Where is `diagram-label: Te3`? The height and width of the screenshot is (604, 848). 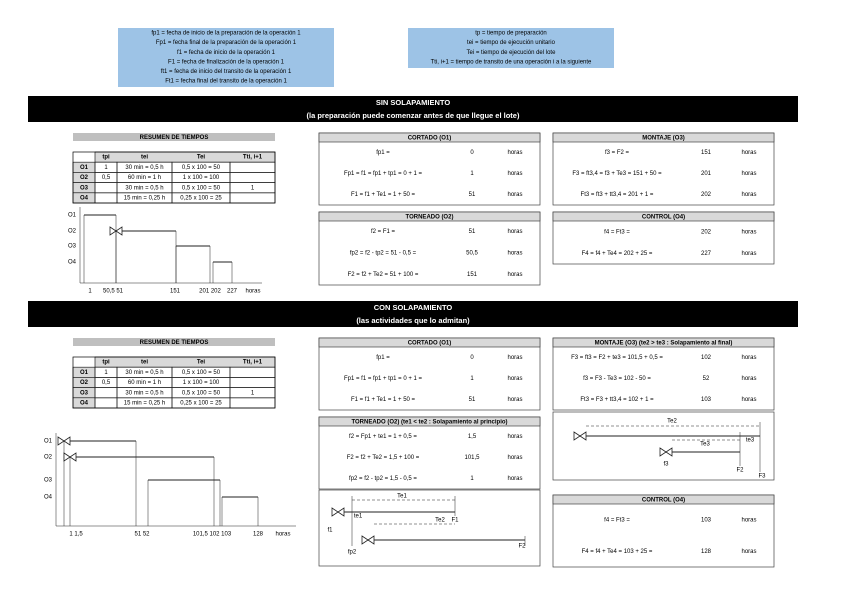 diagram-label: Te3 is located at coordinates (705, 445).